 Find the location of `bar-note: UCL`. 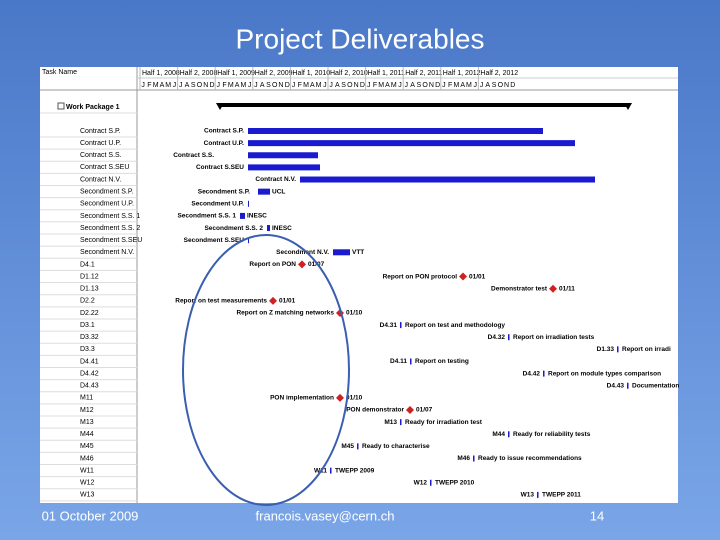

bar-note: UCL is located at coordinates (278, 191).